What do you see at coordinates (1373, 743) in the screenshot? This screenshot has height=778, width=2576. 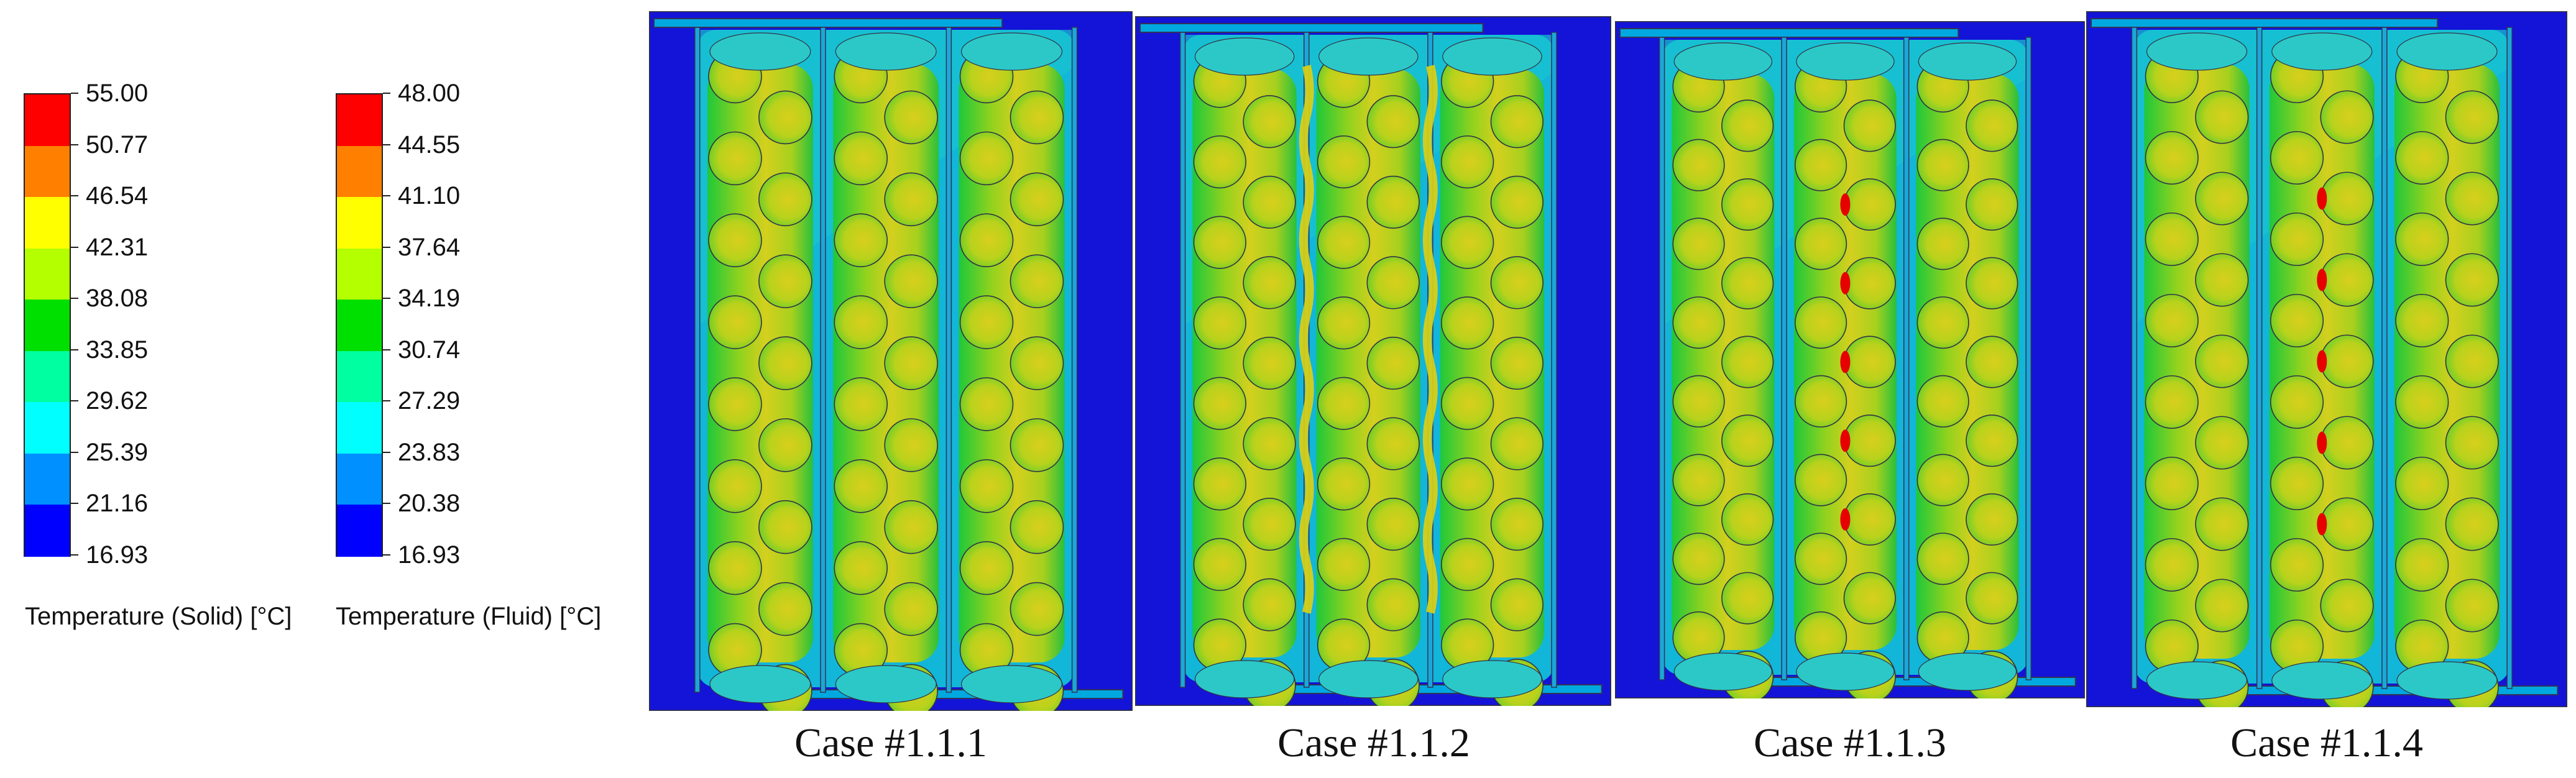 I see `caption-case-2: Case #1.1.2` at bounding box center [1373, 743].